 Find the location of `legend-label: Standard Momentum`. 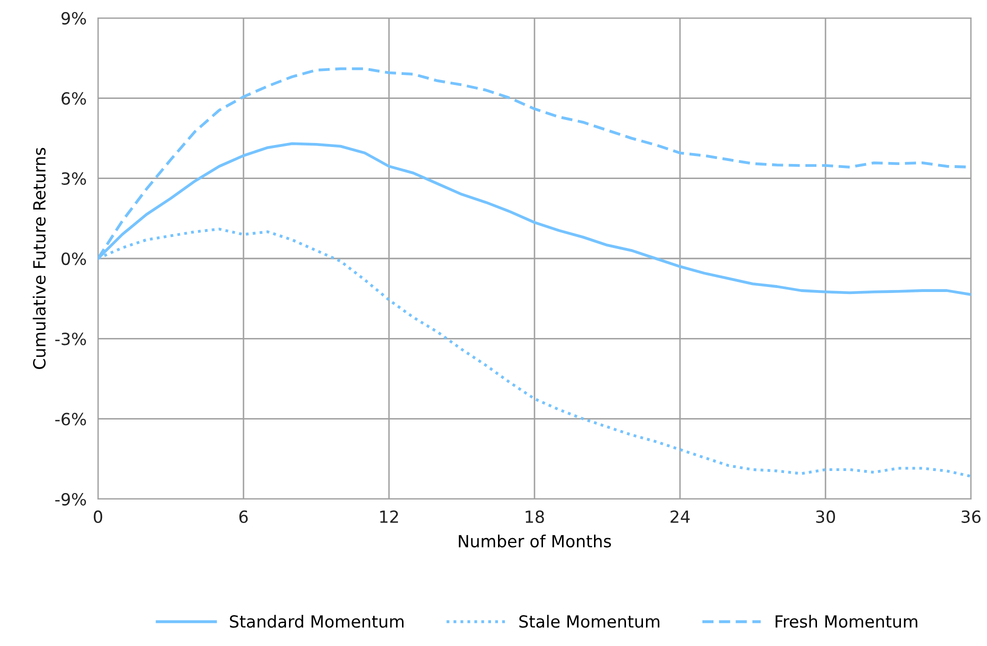

legend-label: Standard Momentum is located at coordinates (317, 621).